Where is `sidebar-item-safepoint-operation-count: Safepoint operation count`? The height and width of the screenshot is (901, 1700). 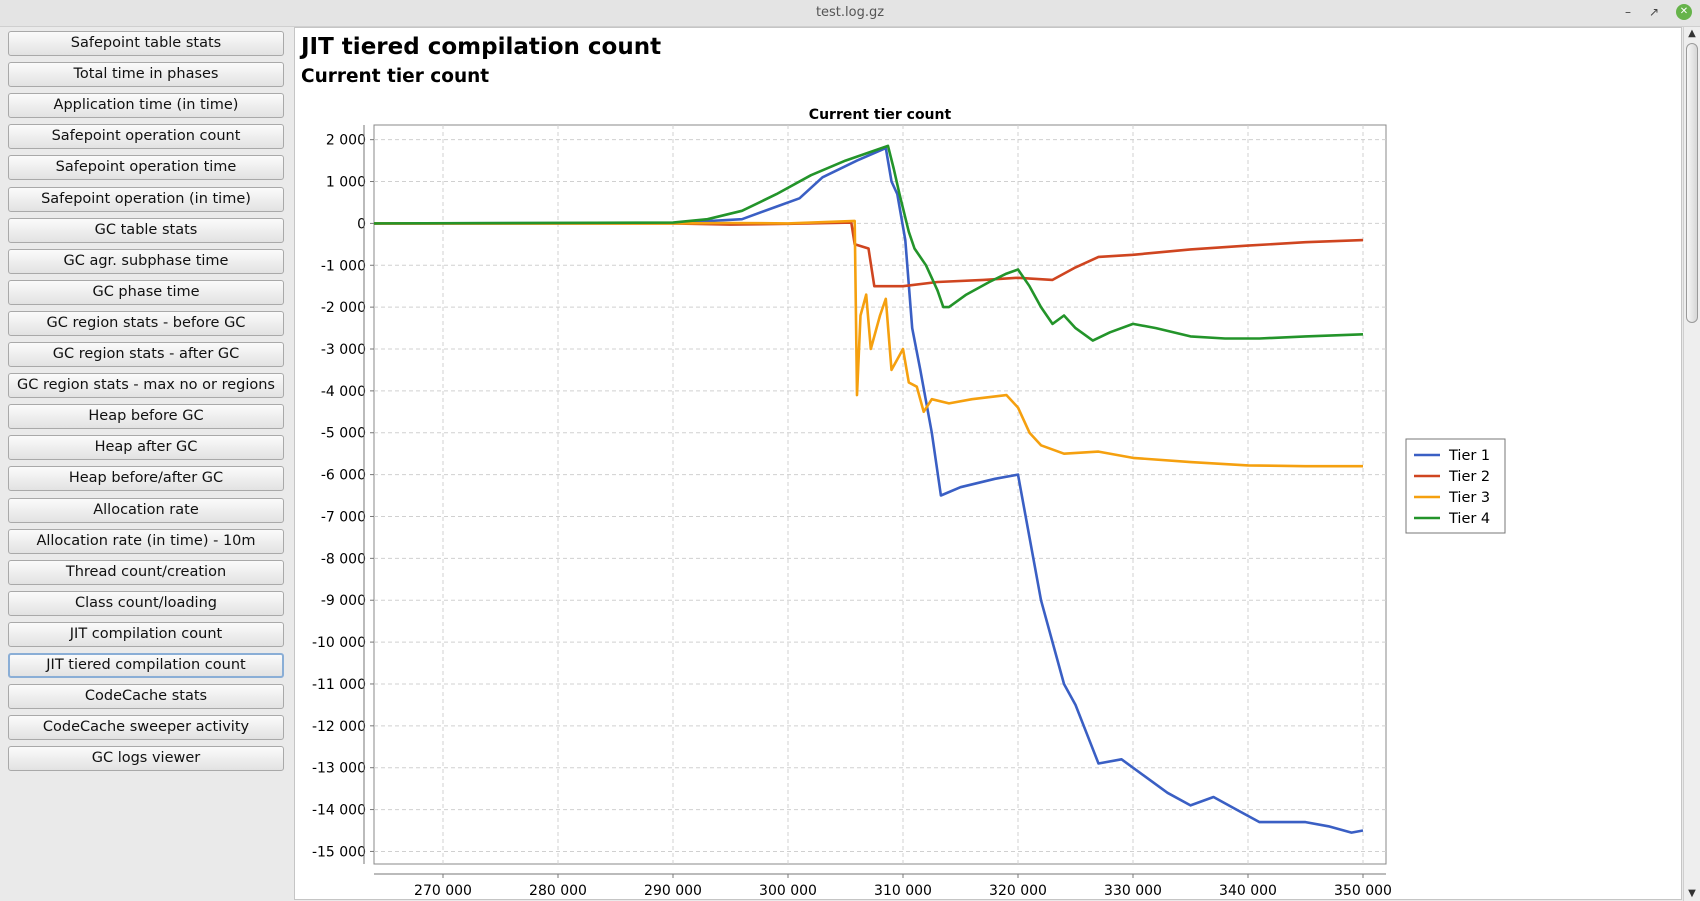
sidebar-item-safepoint-operation-count: Safepoint operation count is located at coordinates (146, 137).